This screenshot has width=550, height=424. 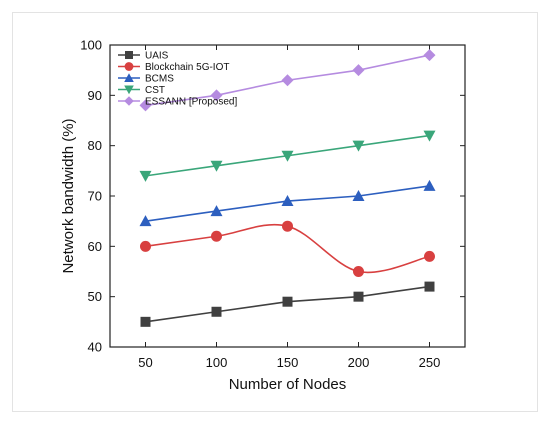 What do you see at coordinates (95, 347) in the screenshot?
I see `y-tick-label: 40` at bounding box center [95, 347].